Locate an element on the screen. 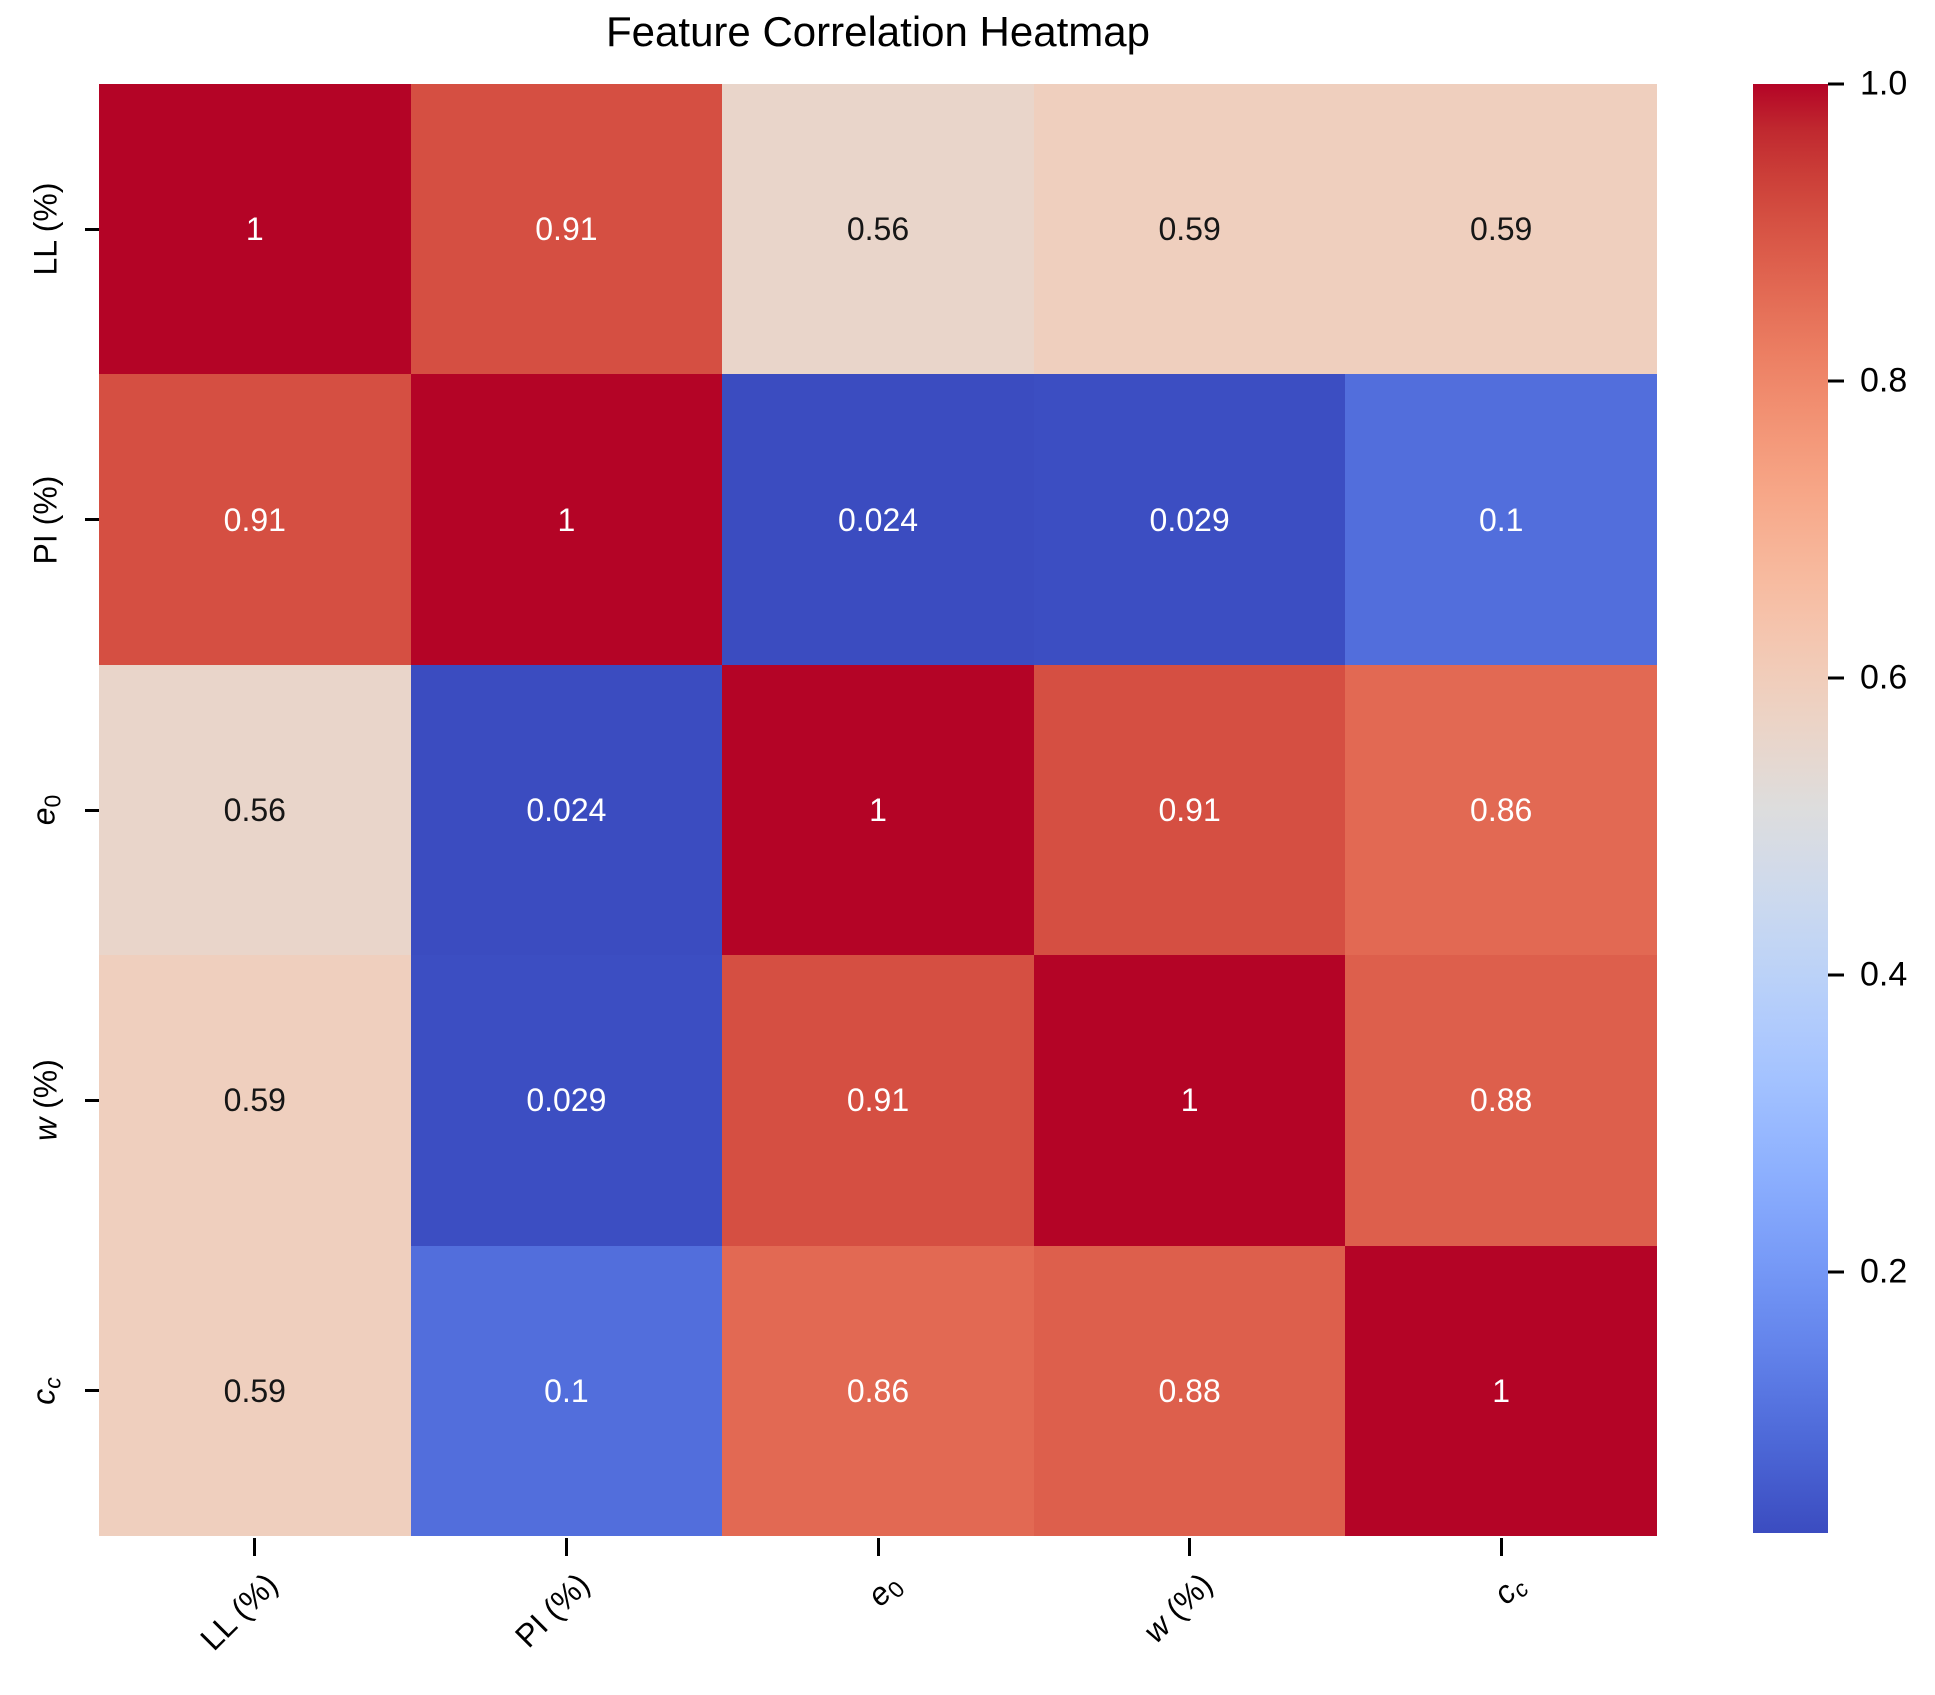  heatmap-cell-PI (%)-x-w (%): 0.029 is located at coordinates (1189, 519).